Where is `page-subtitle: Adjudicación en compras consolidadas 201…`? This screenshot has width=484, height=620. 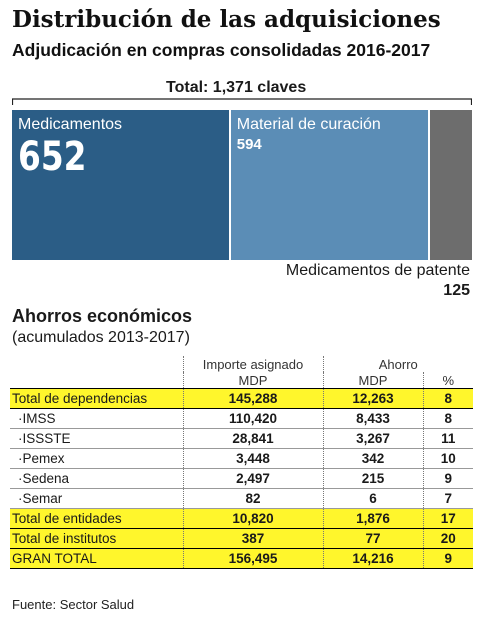 page-subtitle: Adjudicación en compras consolidadas 201… is located at coordinates (221, 50).